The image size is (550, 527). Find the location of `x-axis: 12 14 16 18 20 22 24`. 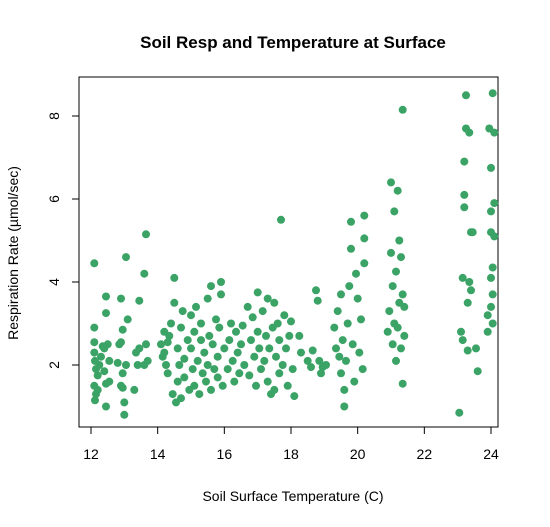

x-axis: 12 14 16 18 20 22 24 is located at coordinates (291, 444).